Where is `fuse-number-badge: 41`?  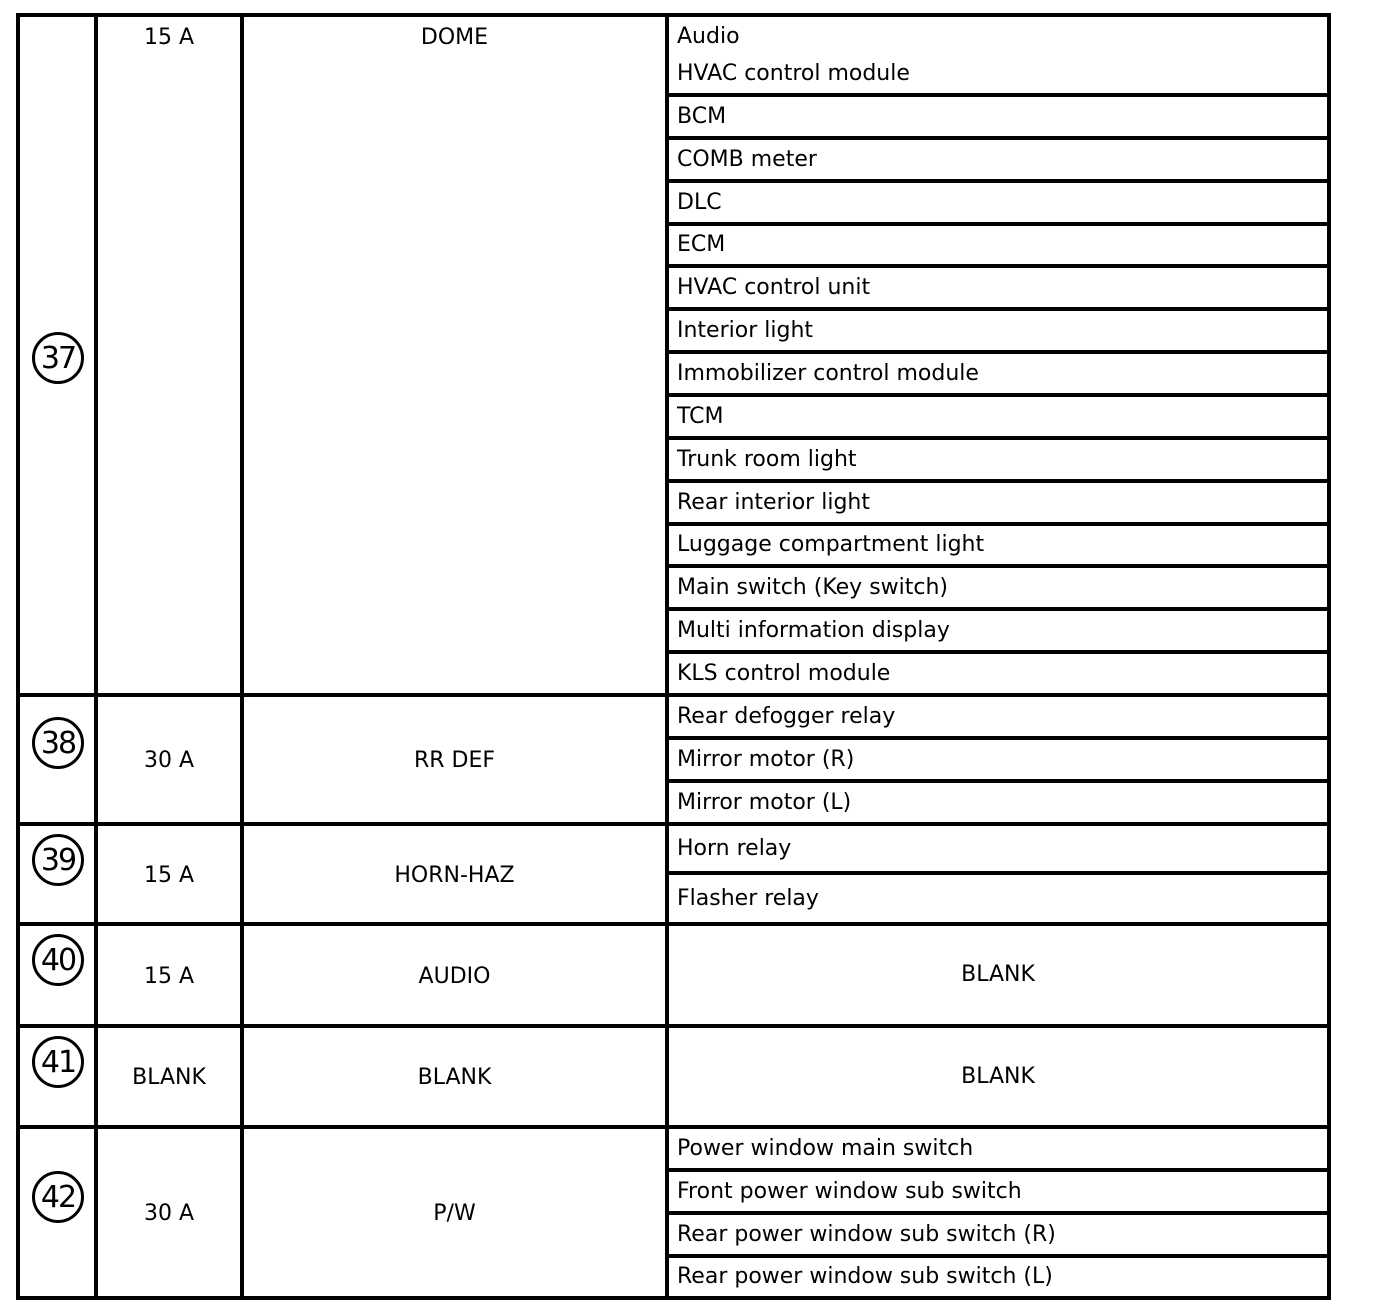
fuse-number-badge: 41 is located at coordinates (58, 1062).